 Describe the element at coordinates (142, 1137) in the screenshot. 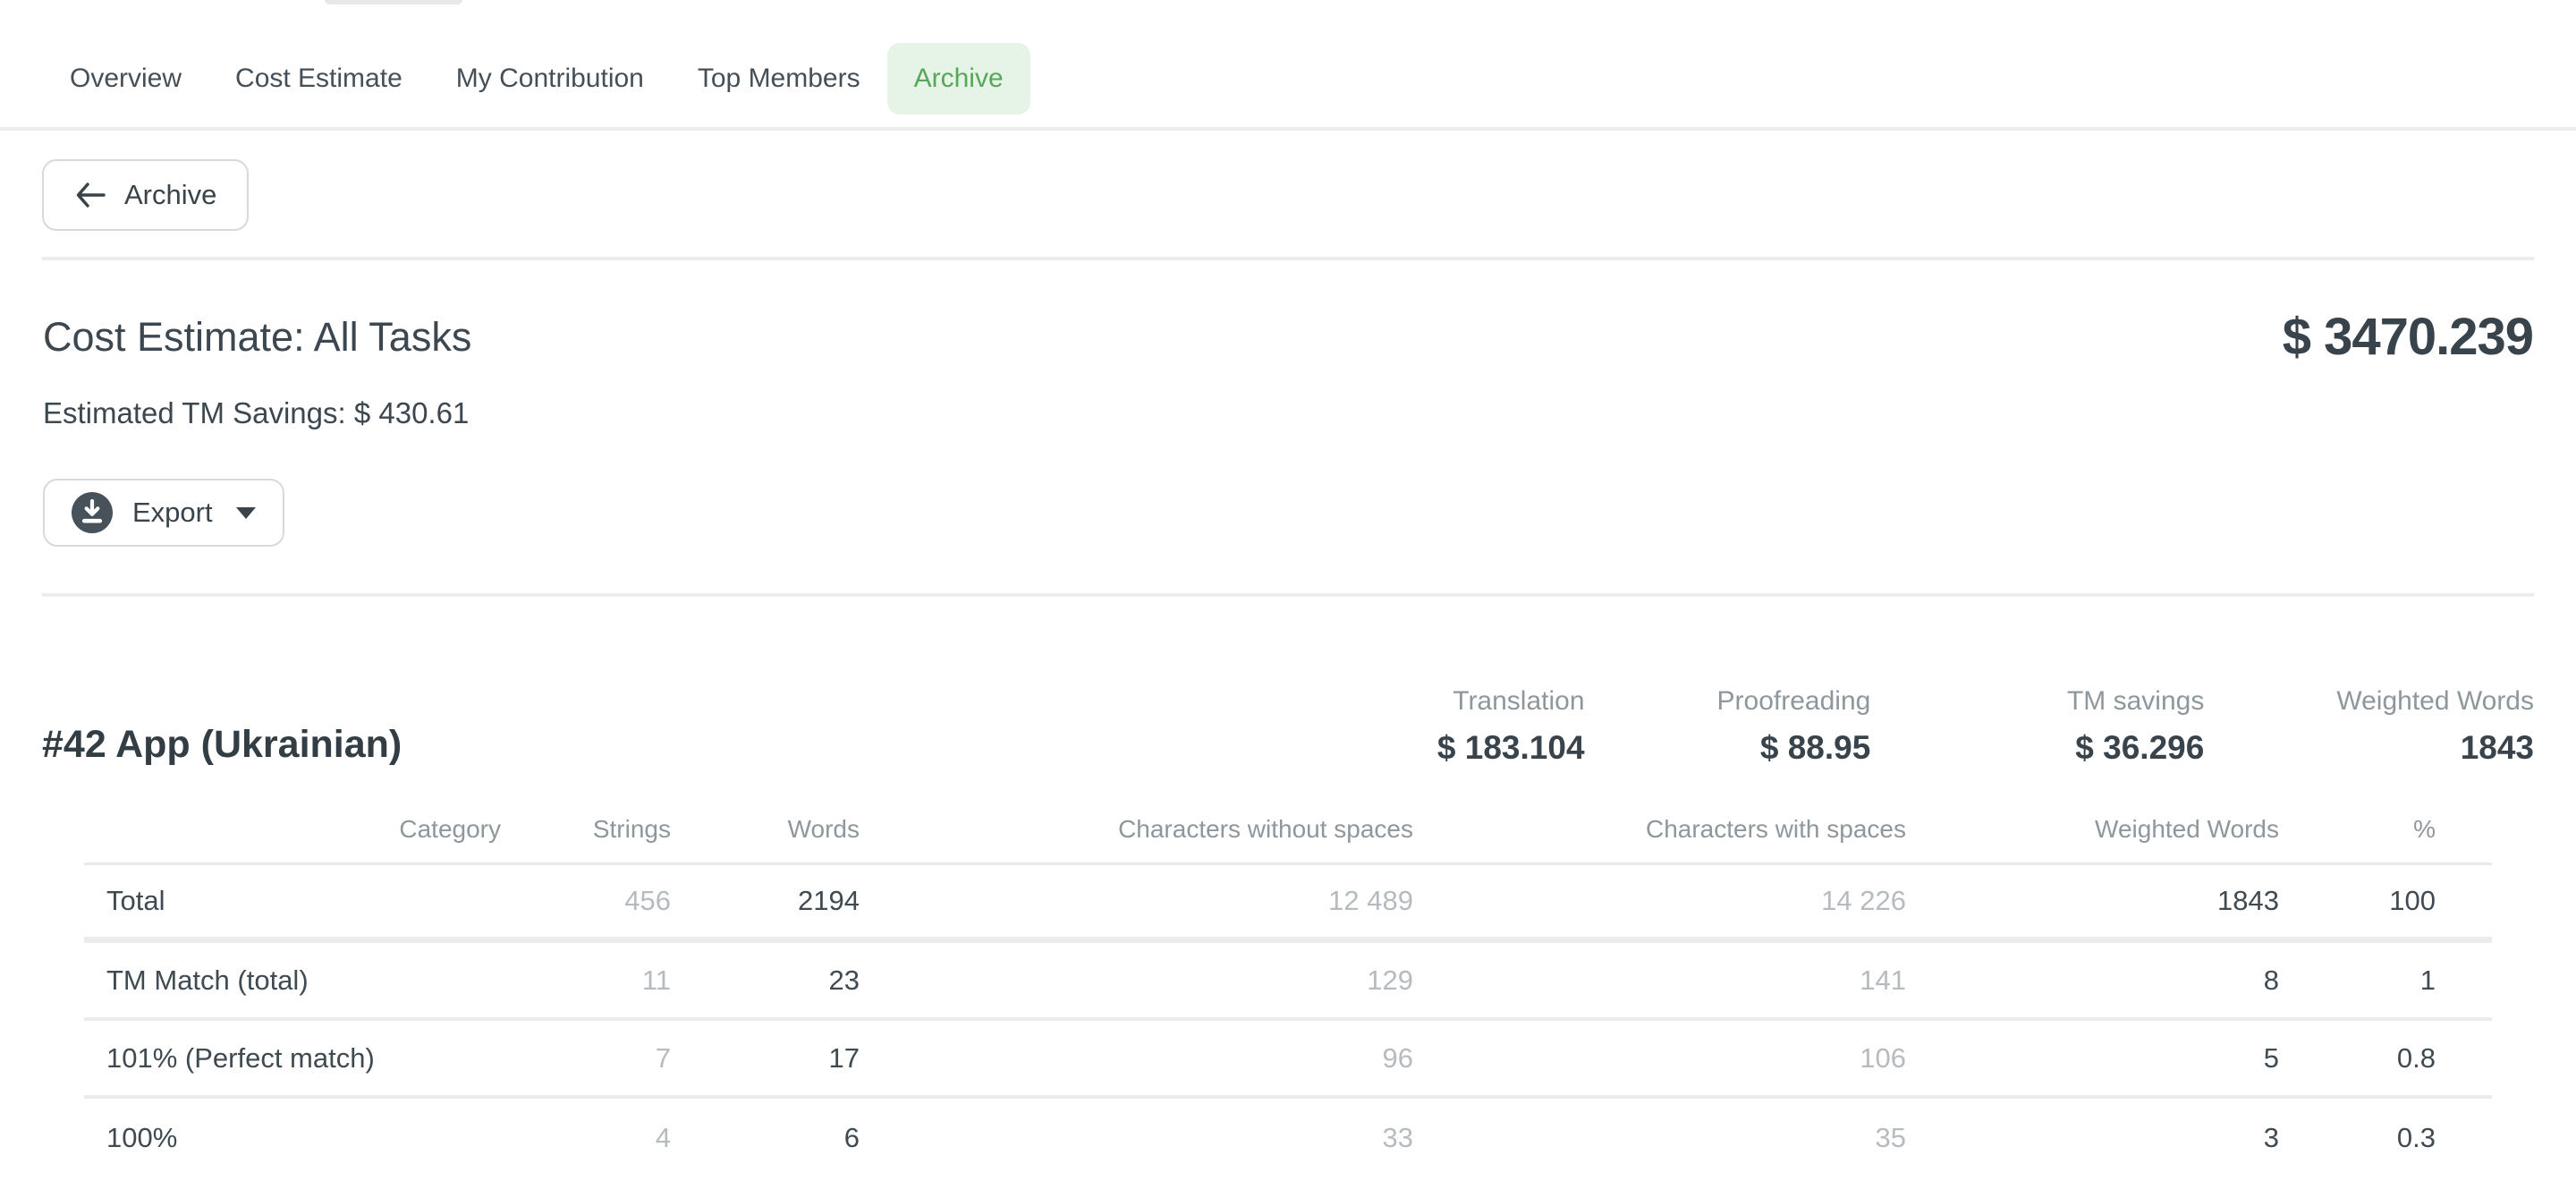

I see `cell-category: 100%` at that location.